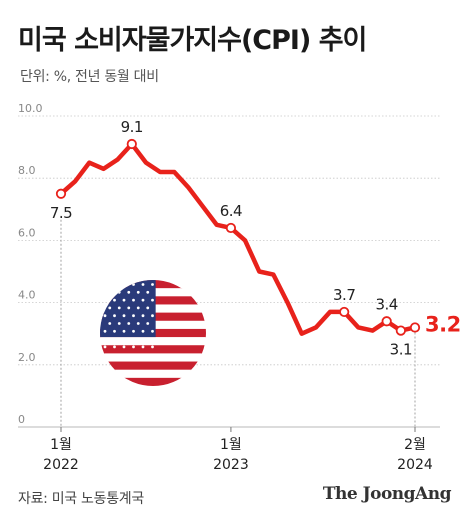 The image size is (471, 516). Describe the element at coordinates (61, 213) in the screenshot. I see `data-label: 7.5` at that location.